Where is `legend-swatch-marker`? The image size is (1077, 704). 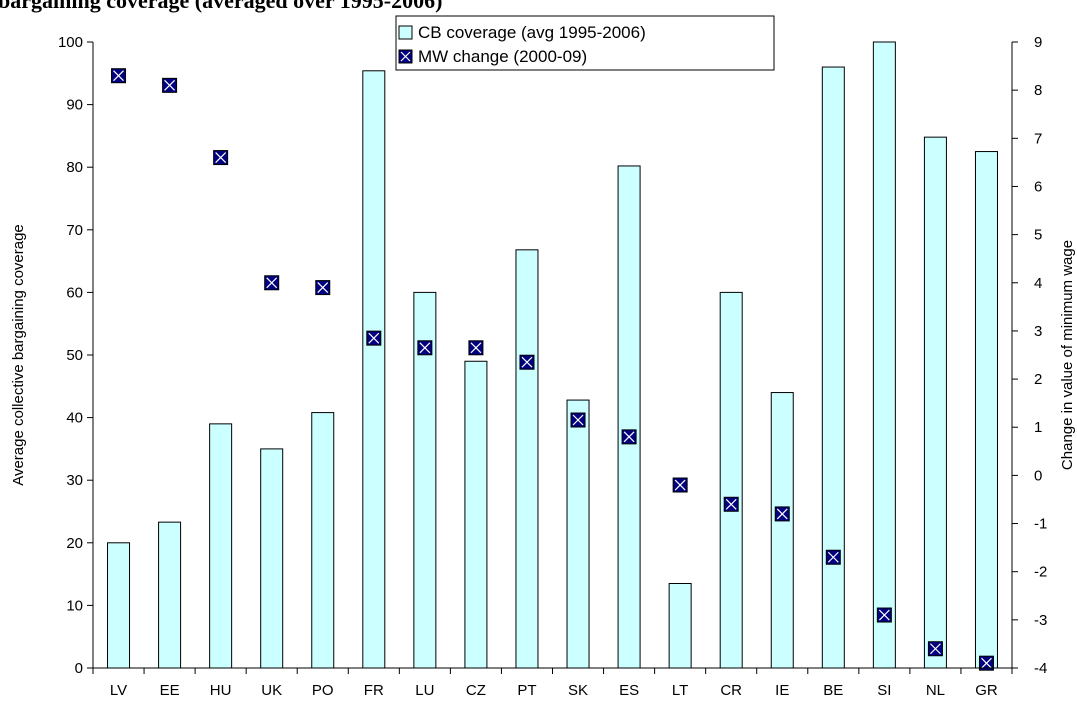
legend-swatch-marker is located at coordinates (405, 56).